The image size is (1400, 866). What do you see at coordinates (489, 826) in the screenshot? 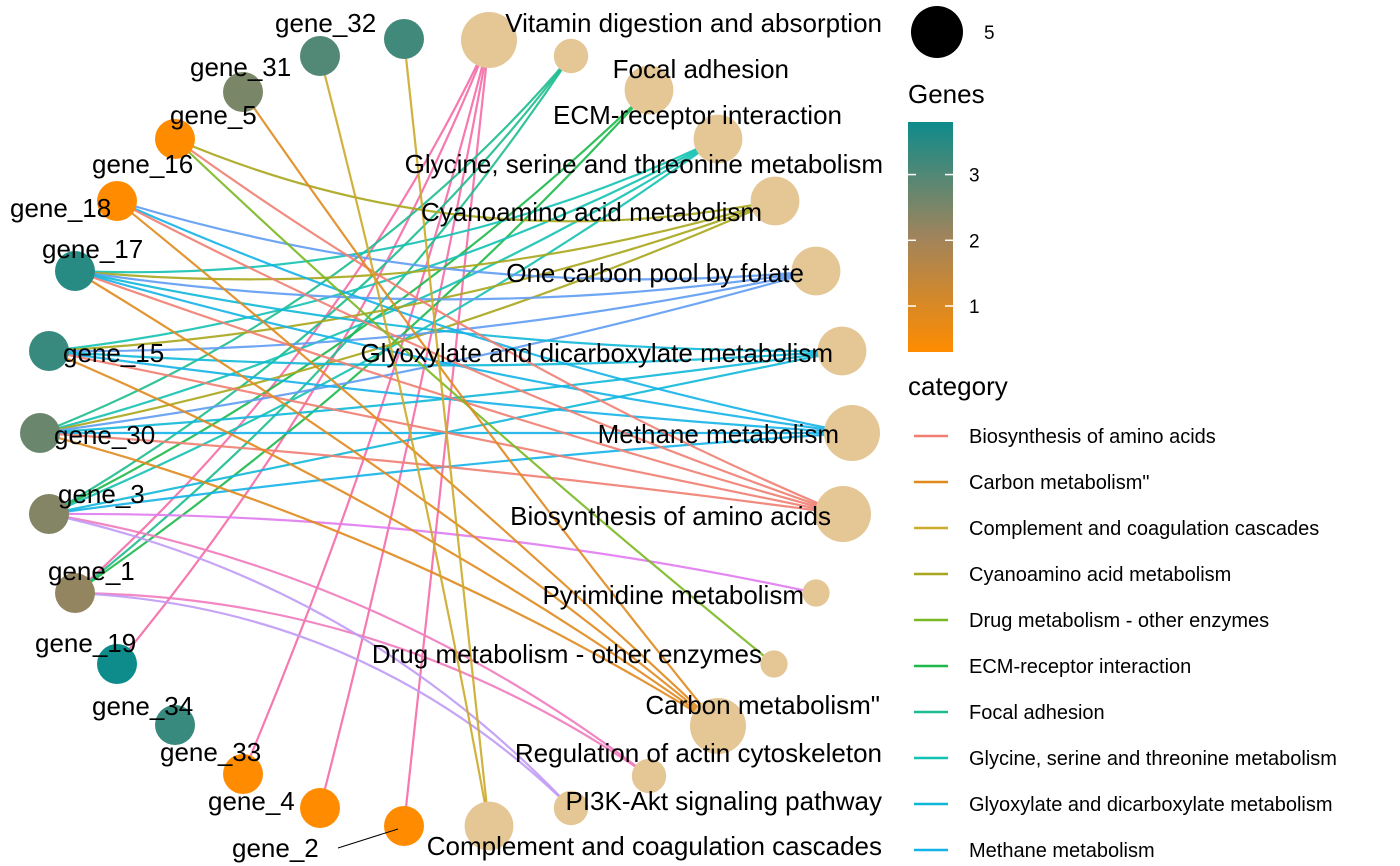
I see `category-node-complement-and-coagulation-cascades` at bounding box center [489, 826].